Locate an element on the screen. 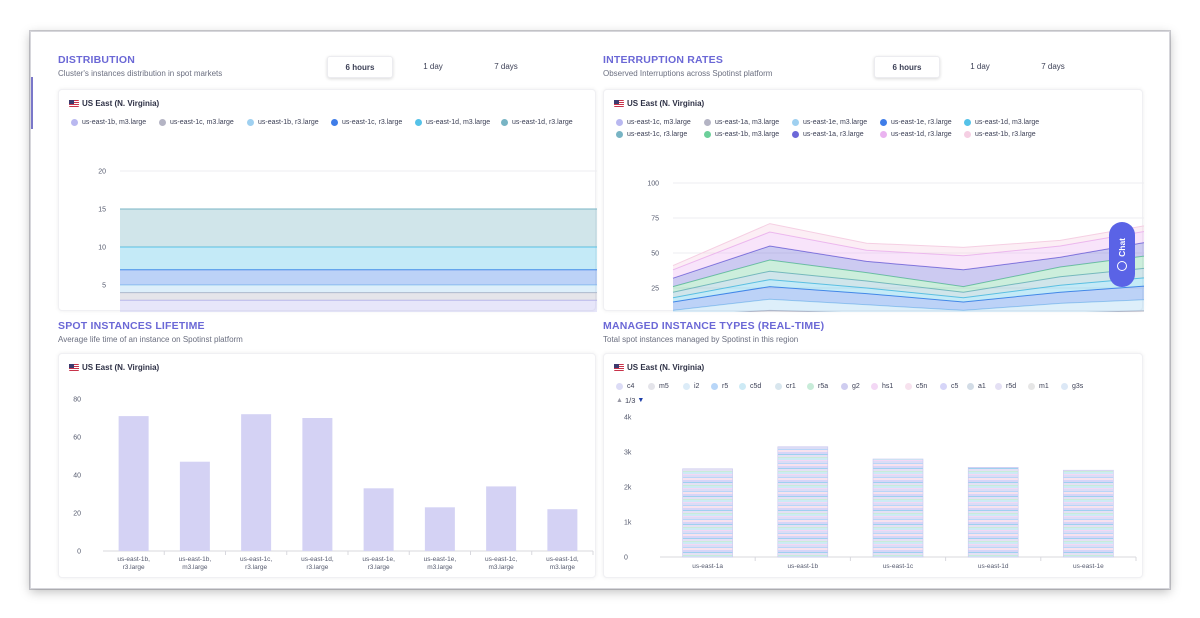 The width and height of the screenshot is (1200, 618). legend-item-c4: c4 is located at coordinates (625, 386).